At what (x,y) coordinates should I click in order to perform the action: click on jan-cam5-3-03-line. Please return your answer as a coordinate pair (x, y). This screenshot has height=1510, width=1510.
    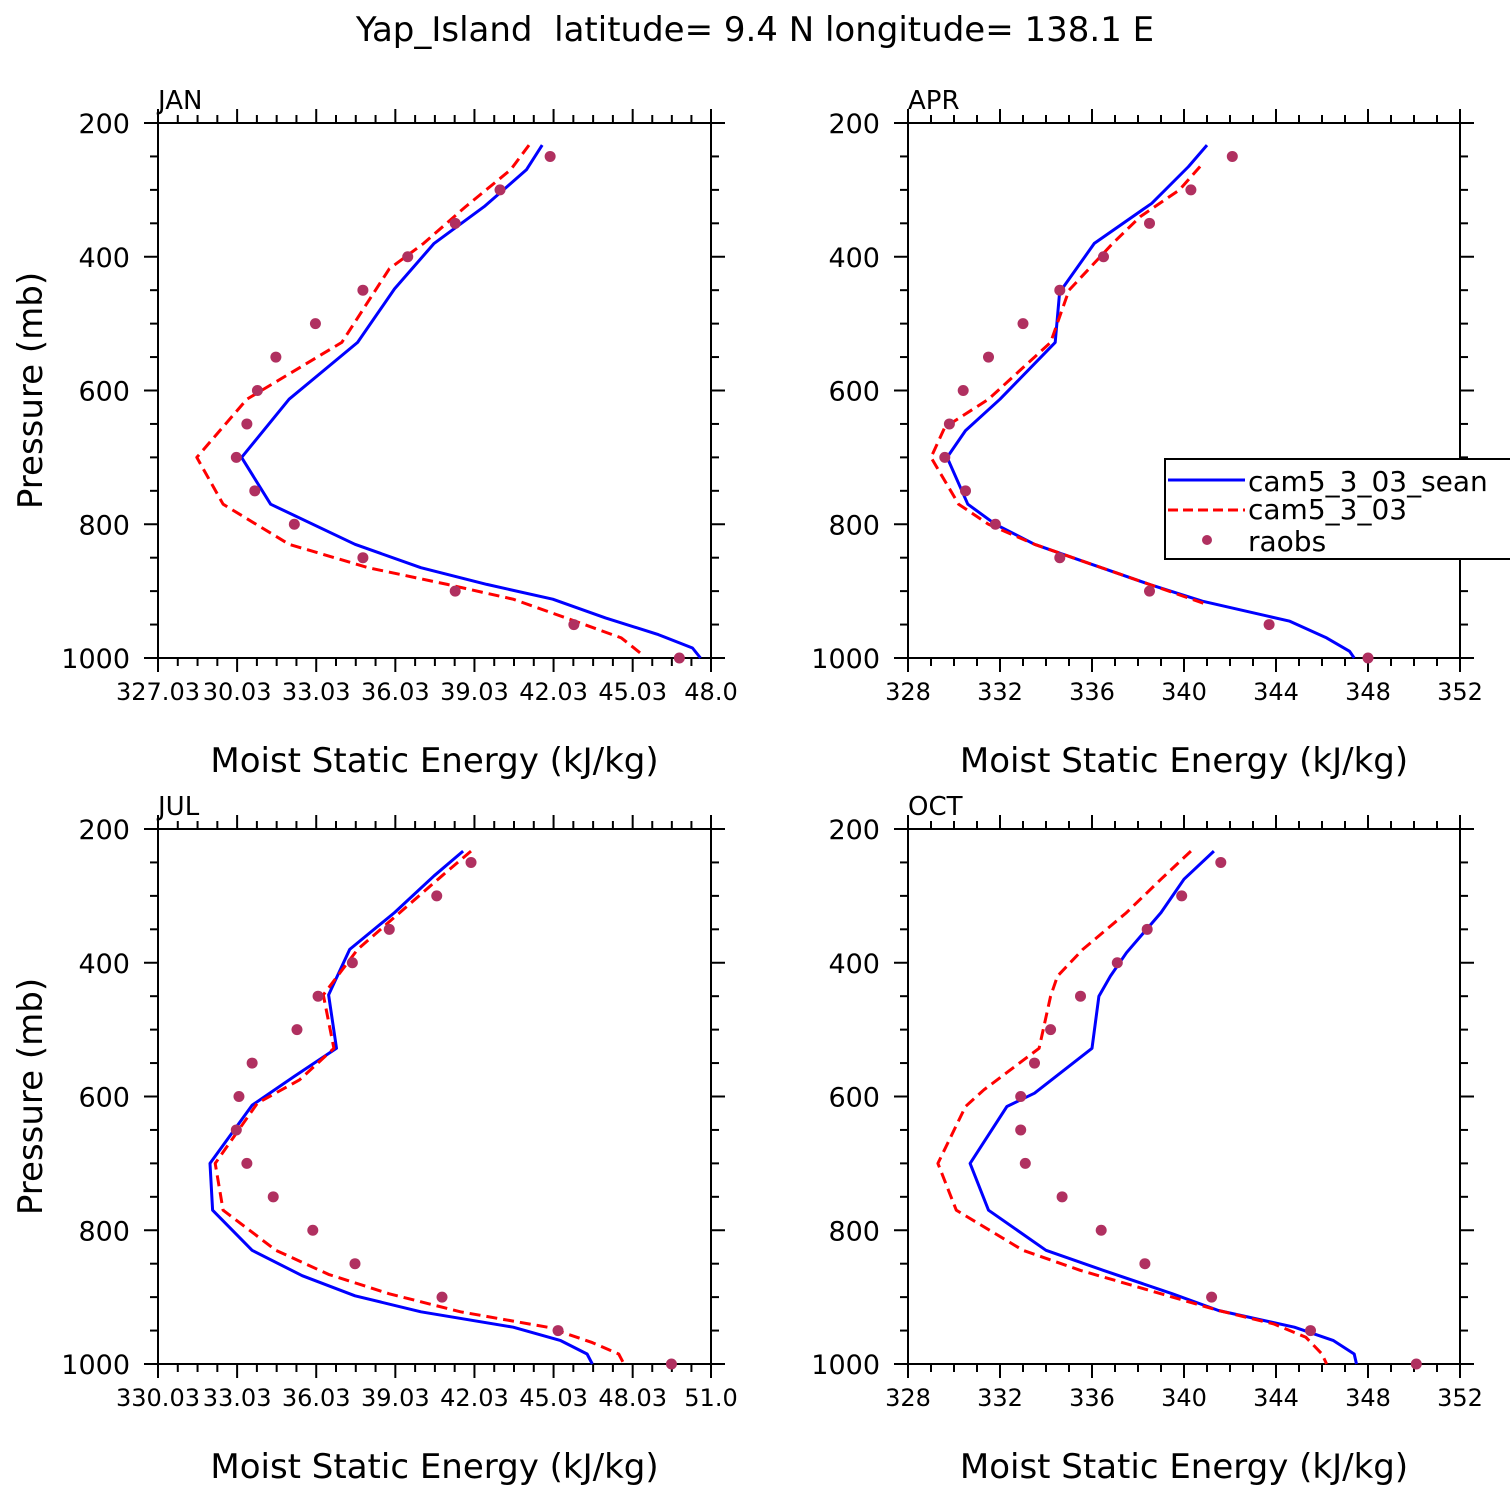
    Looking at the image, I should click on (419, 400).